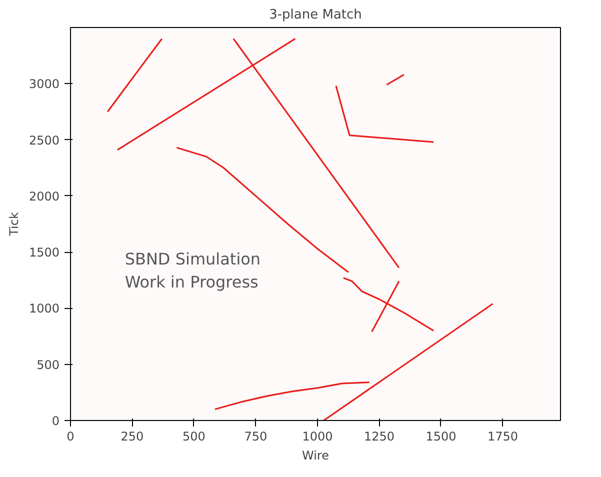  Describe the element at coordinates (256, 437) in the screenshot. I see `x-tick-label: 750` at that location.